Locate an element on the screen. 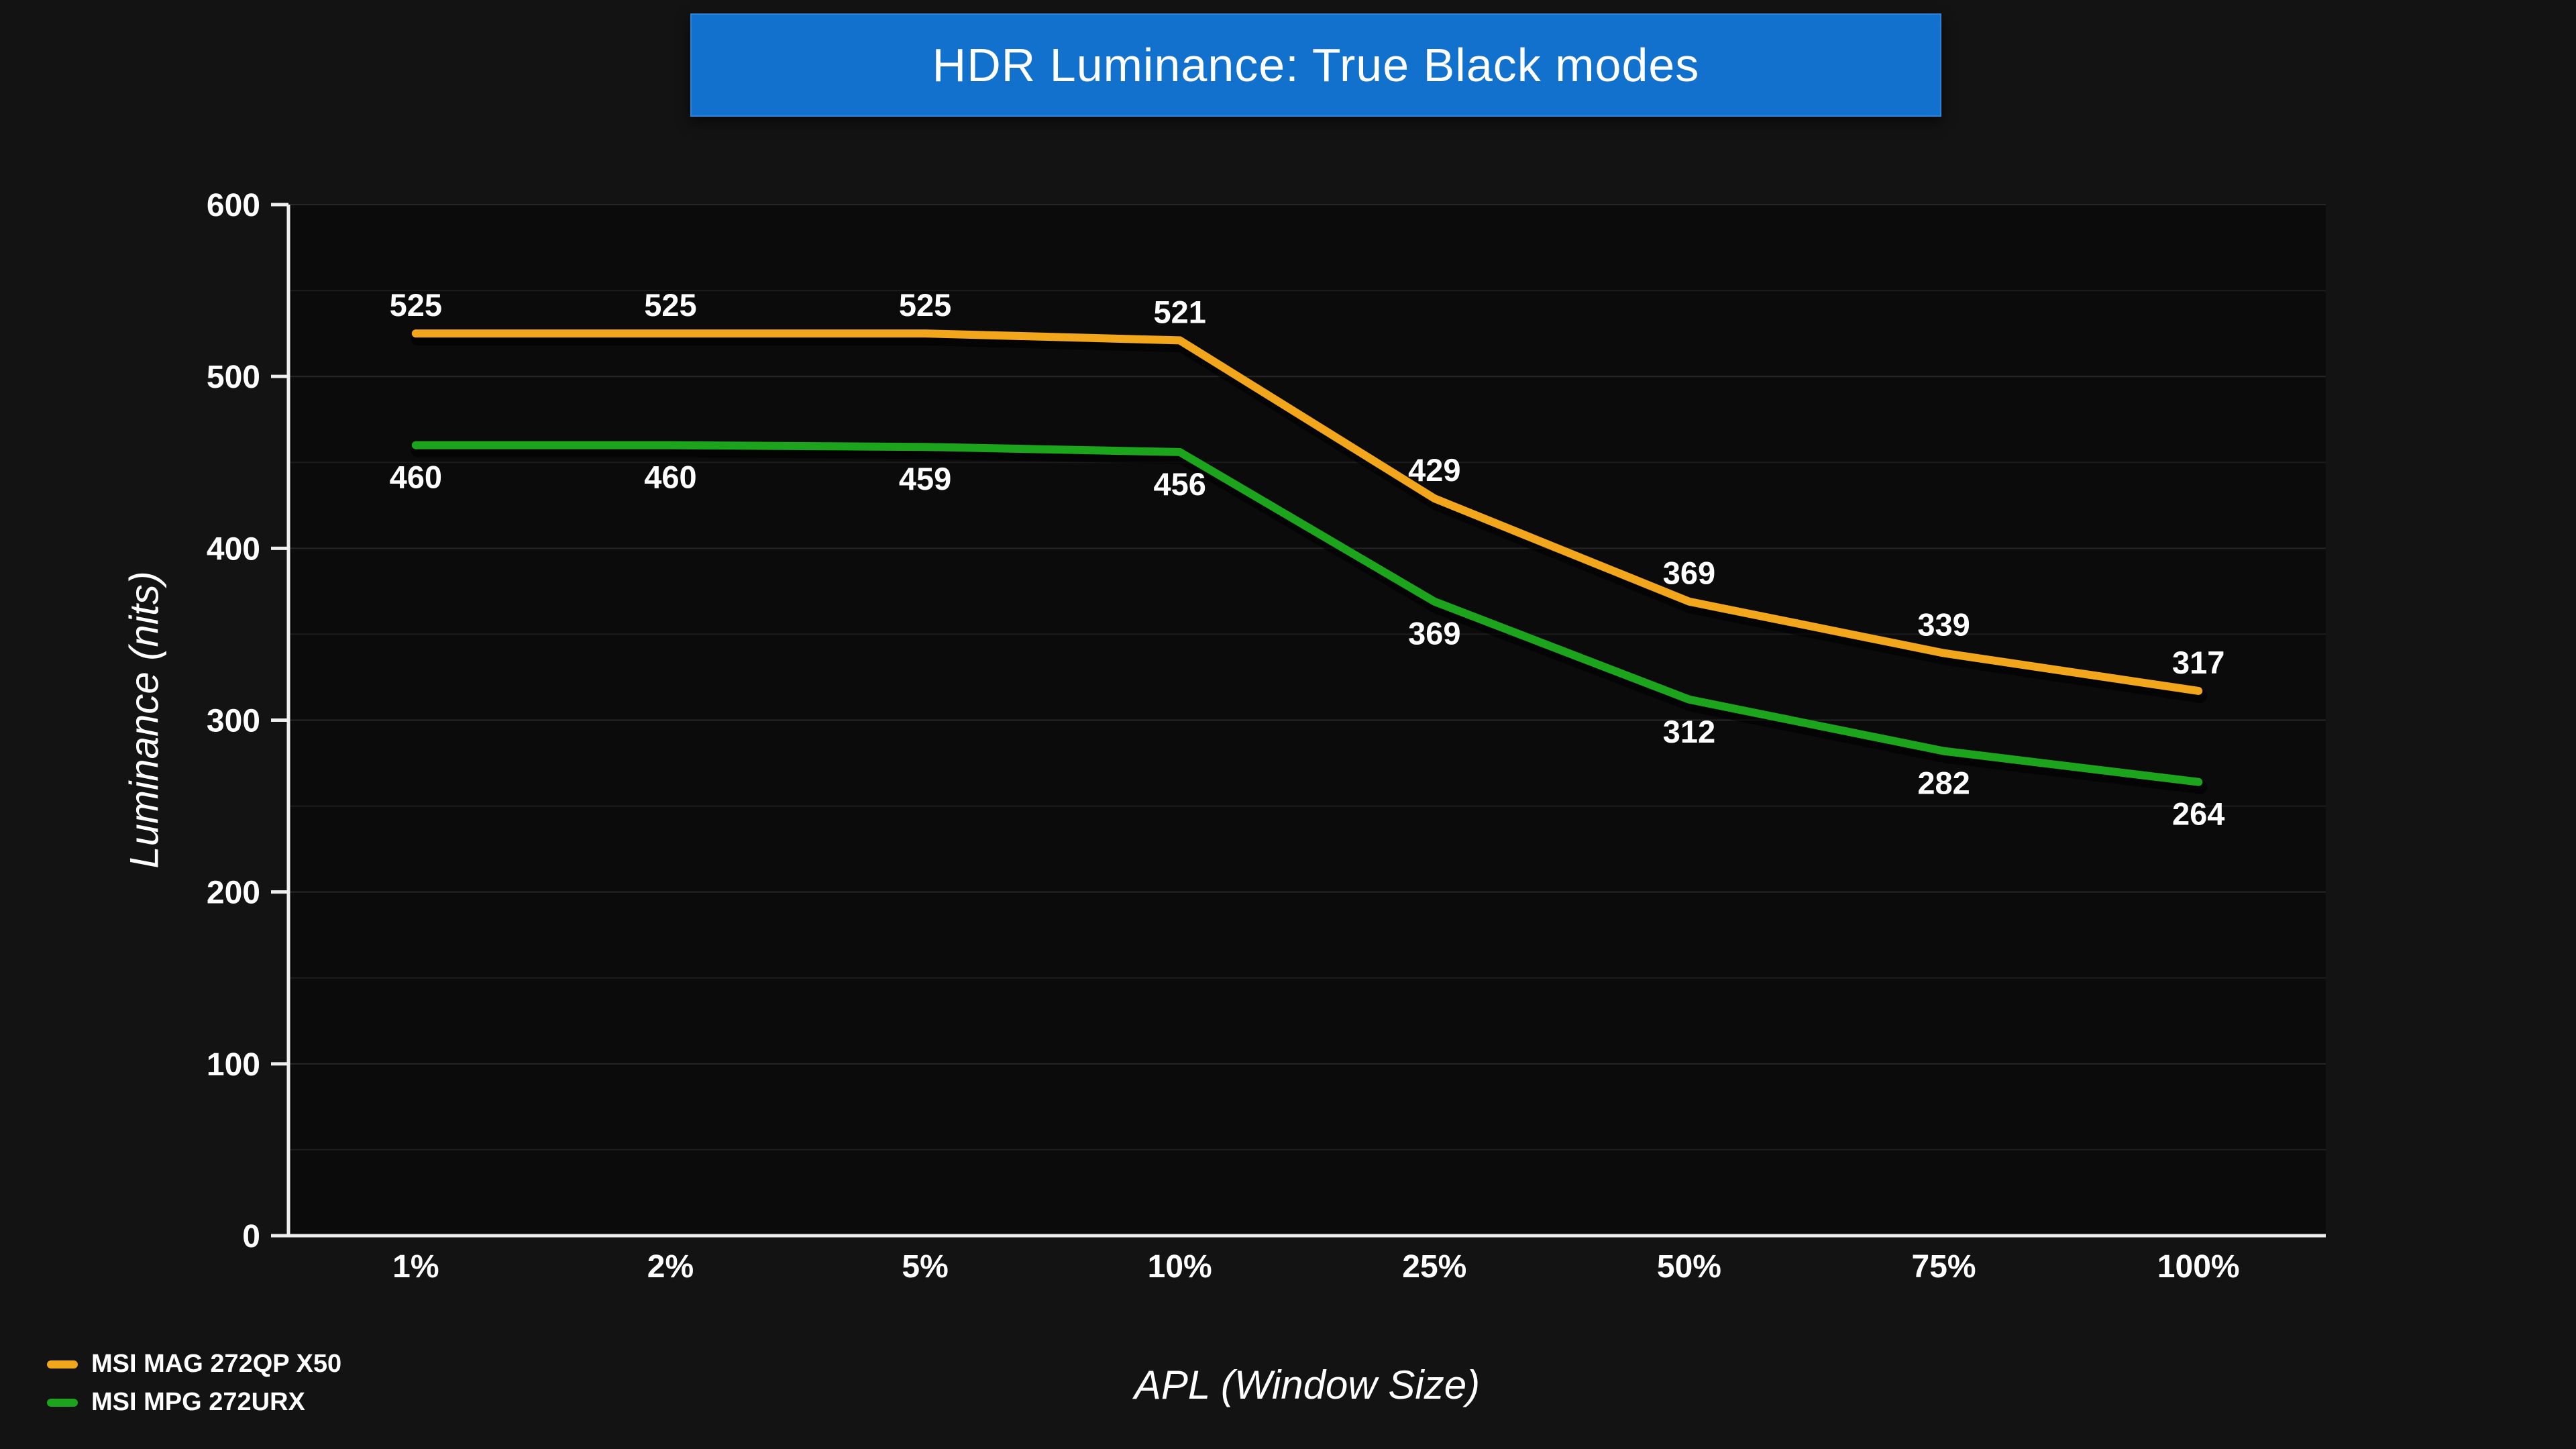  svg-text: 2% is located at coordinates (670, 1267).